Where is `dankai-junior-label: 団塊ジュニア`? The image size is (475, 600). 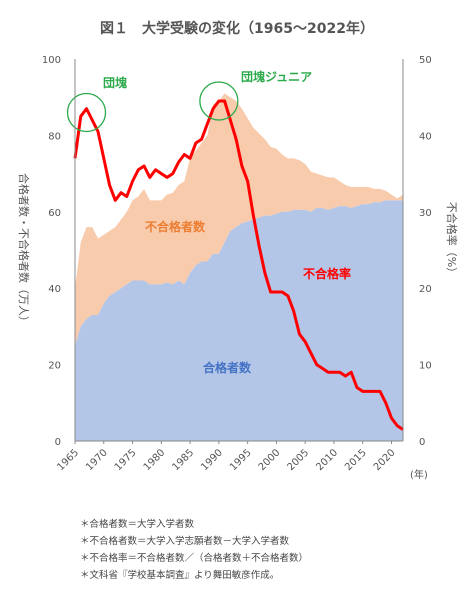
dankai-junior-label: 団塊ジュニア is located at coordinates (276, 76).